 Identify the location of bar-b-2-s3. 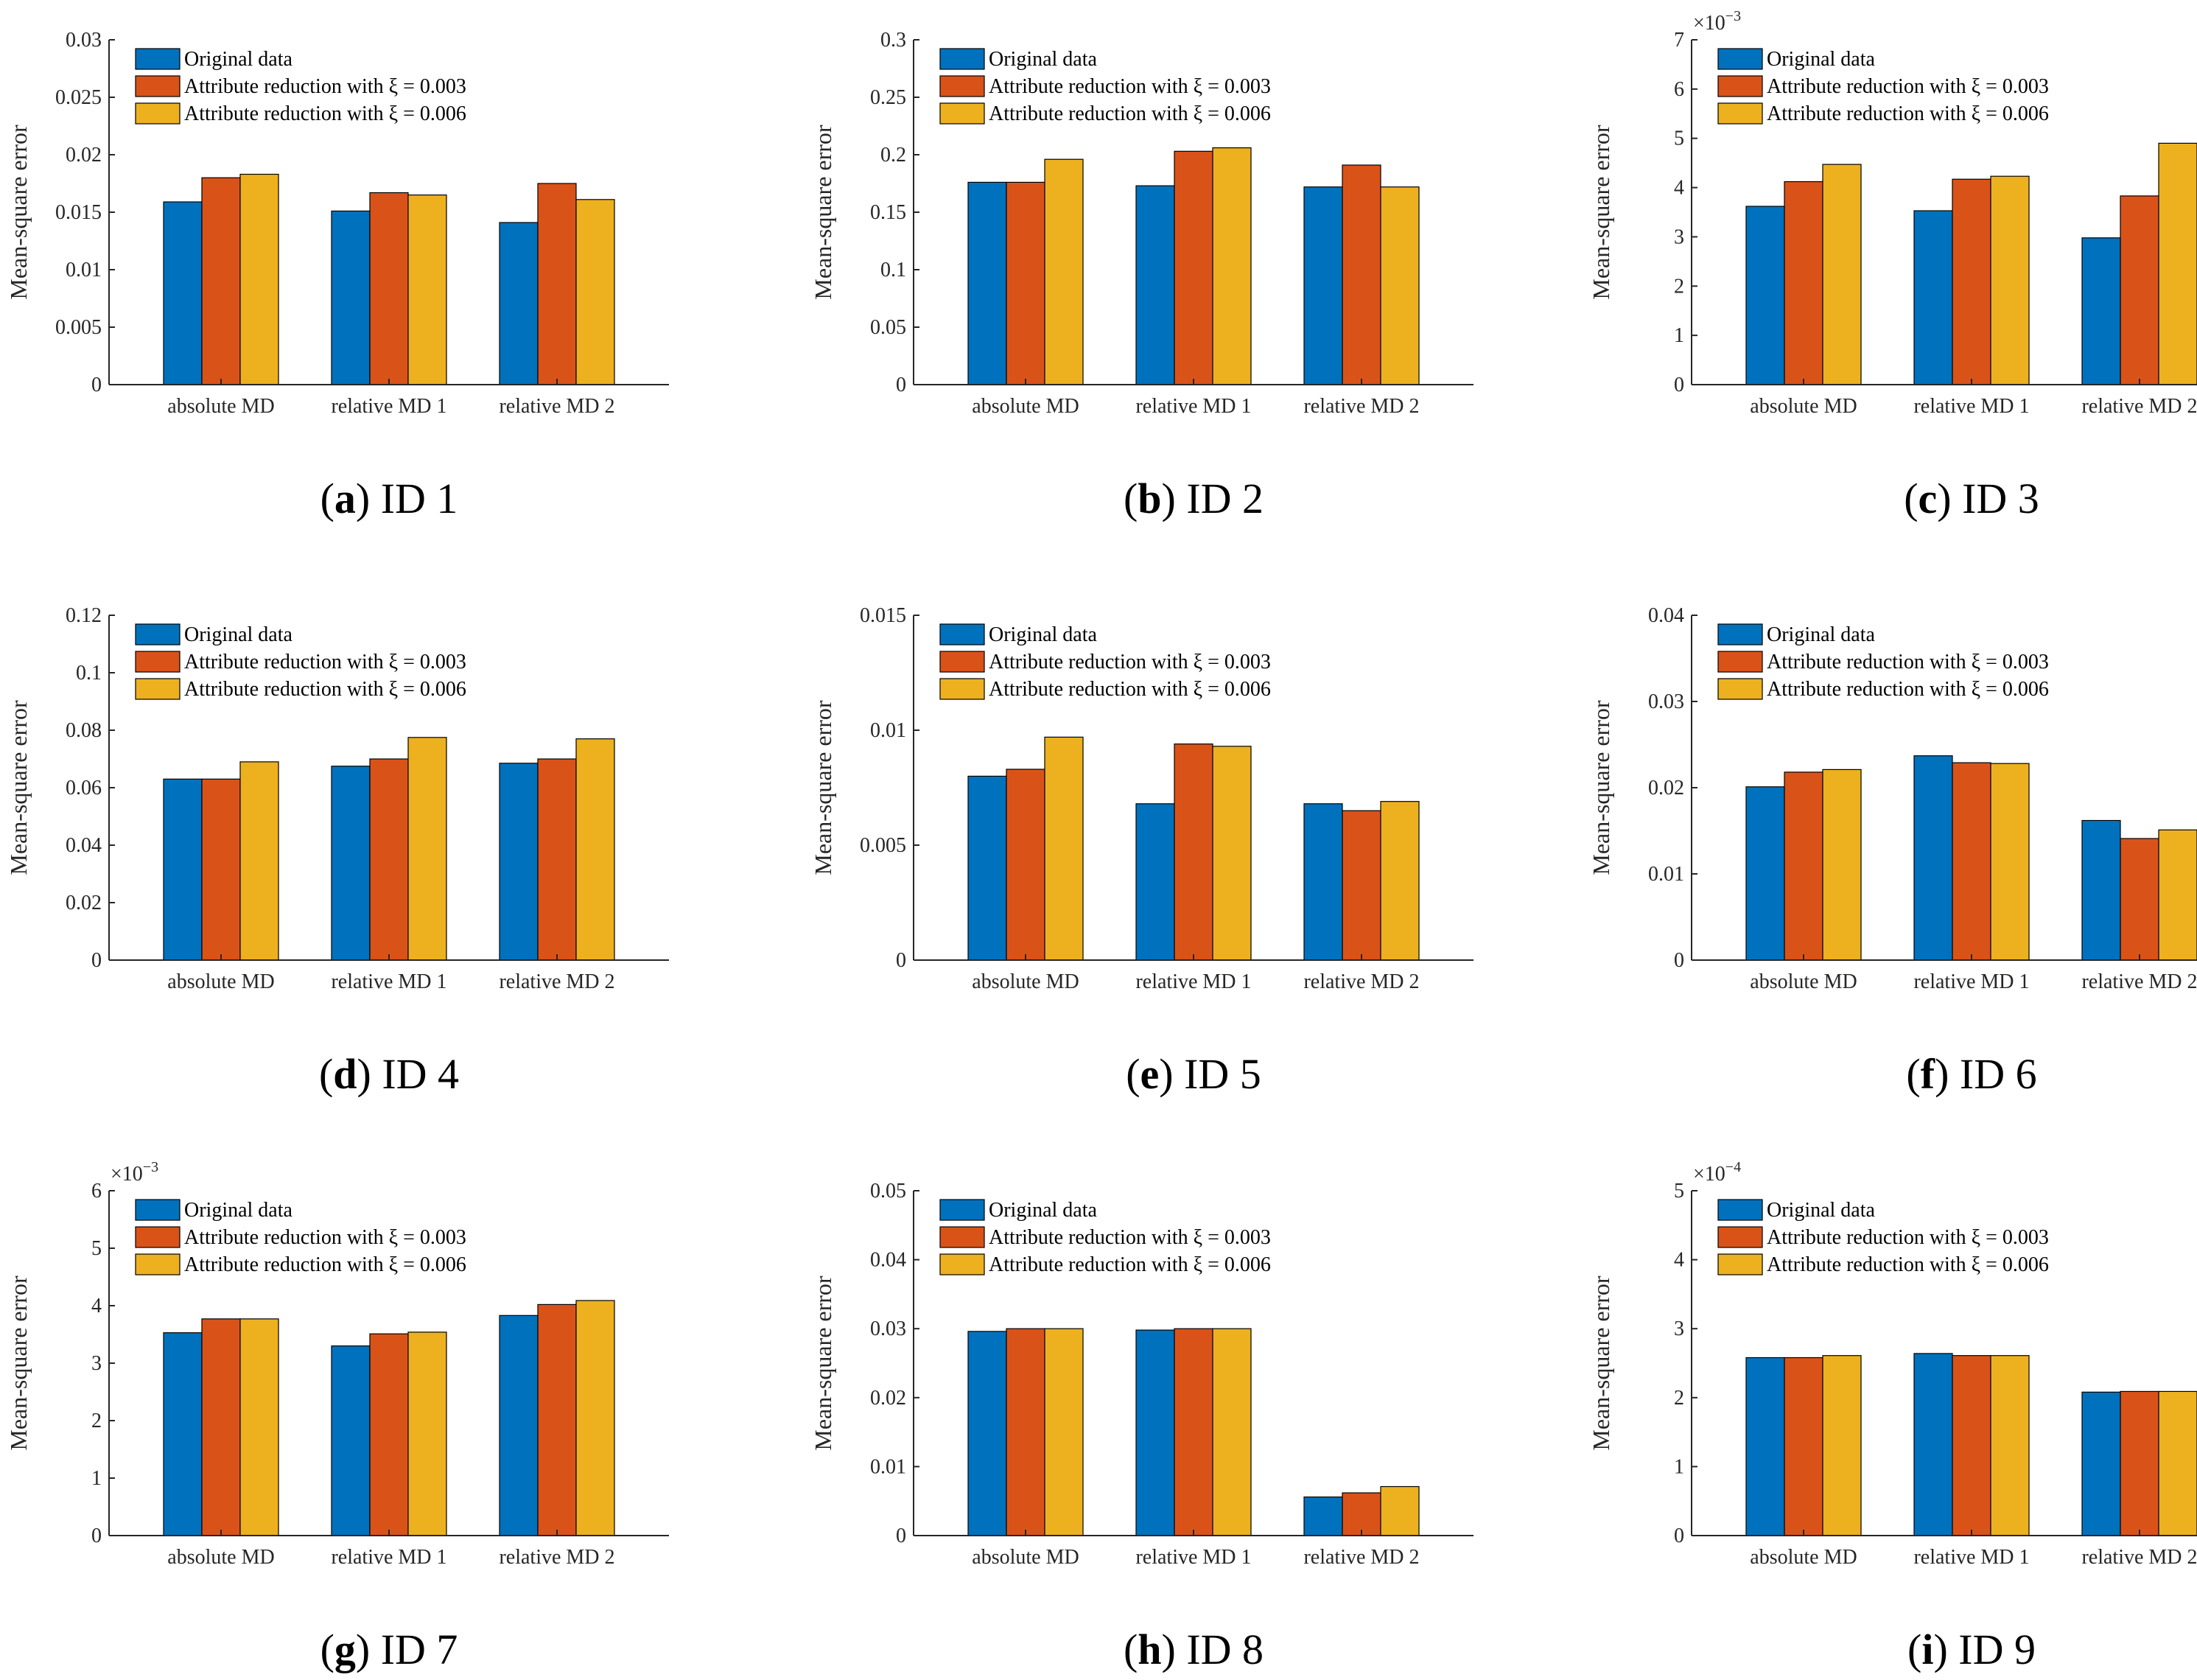
(1232, 266).